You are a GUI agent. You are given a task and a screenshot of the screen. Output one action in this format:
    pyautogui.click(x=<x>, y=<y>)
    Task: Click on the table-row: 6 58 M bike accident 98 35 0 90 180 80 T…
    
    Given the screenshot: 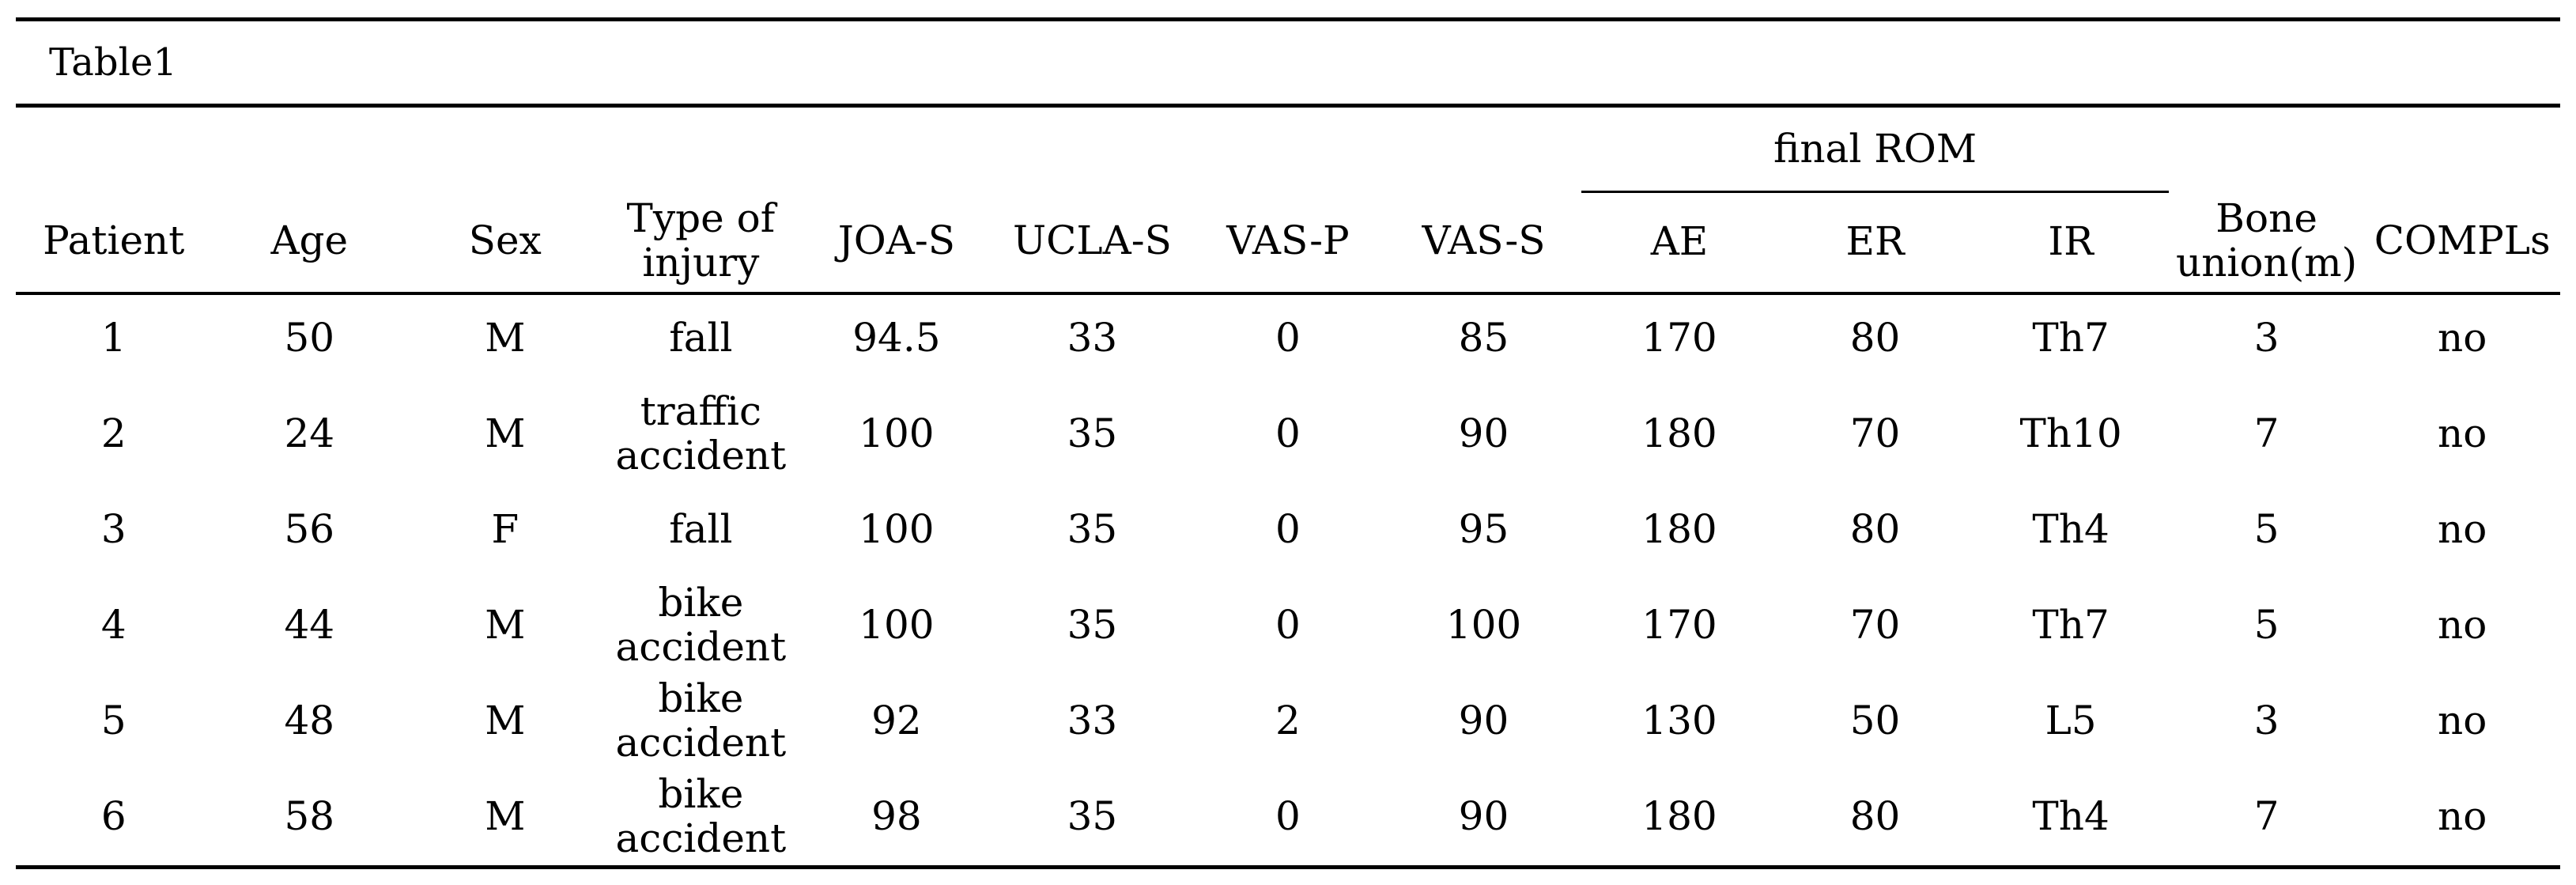 What is the action you would take?
    pyautogui.click(x=1288, y=816)
    